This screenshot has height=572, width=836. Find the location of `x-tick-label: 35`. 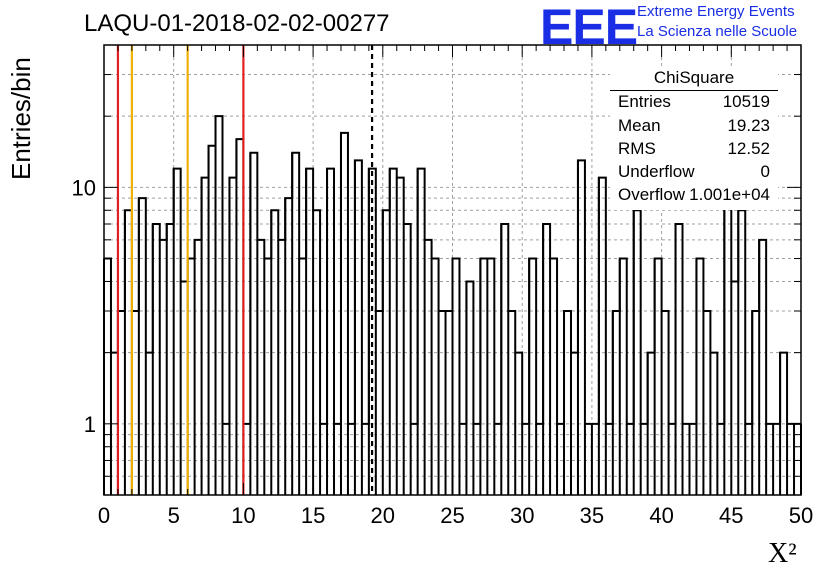

x-tick-label: 35 is located at coordinates (592, 515).